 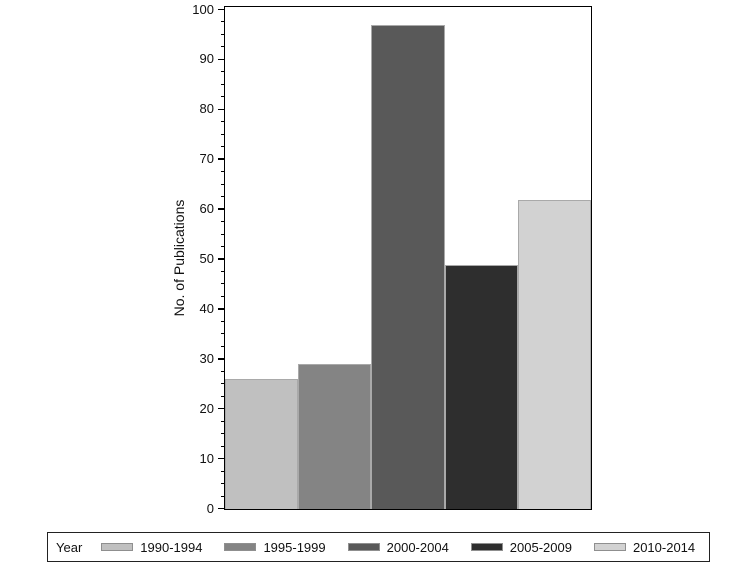 What do you see at coordinates (222, 396) in the screenshot?
I see `y-minor-tick-22.5` at bounding box center [222, 396].